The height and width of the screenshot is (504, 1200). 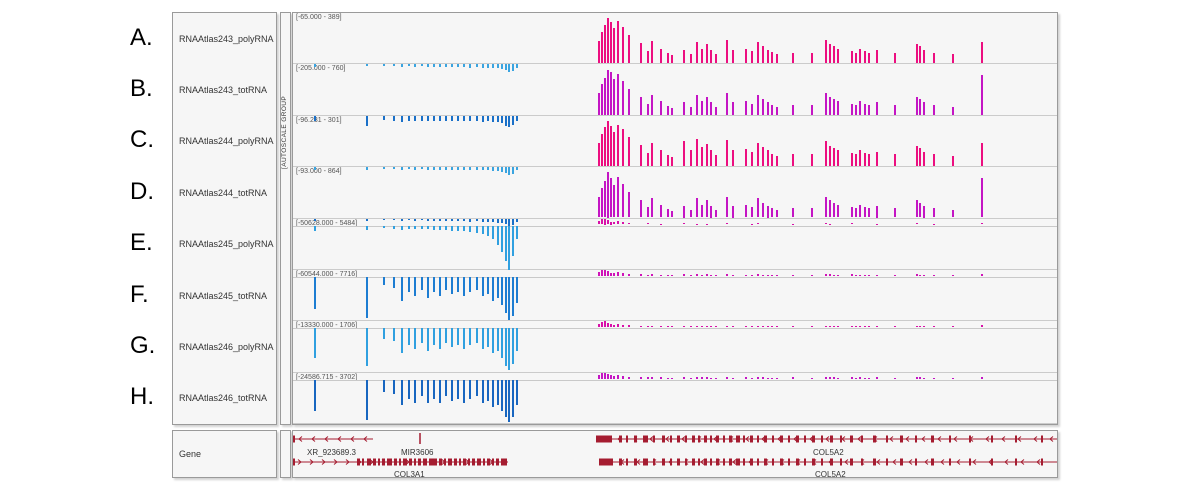 What do you see at coordinates (226, 38) in the screenshot?
I see `track-name-RNAAtlas243_polyRNA: RNAAtlas243_polyRNA` at bounding box center [226, 38].